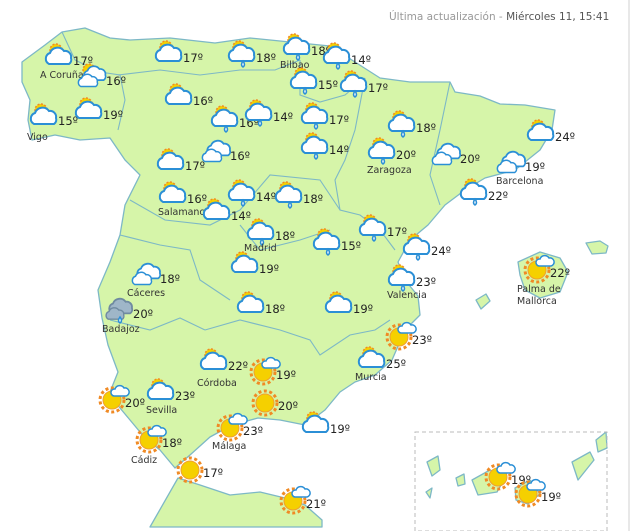  I want to click on weather-marker: 25º Murcia, so click(380, 364).